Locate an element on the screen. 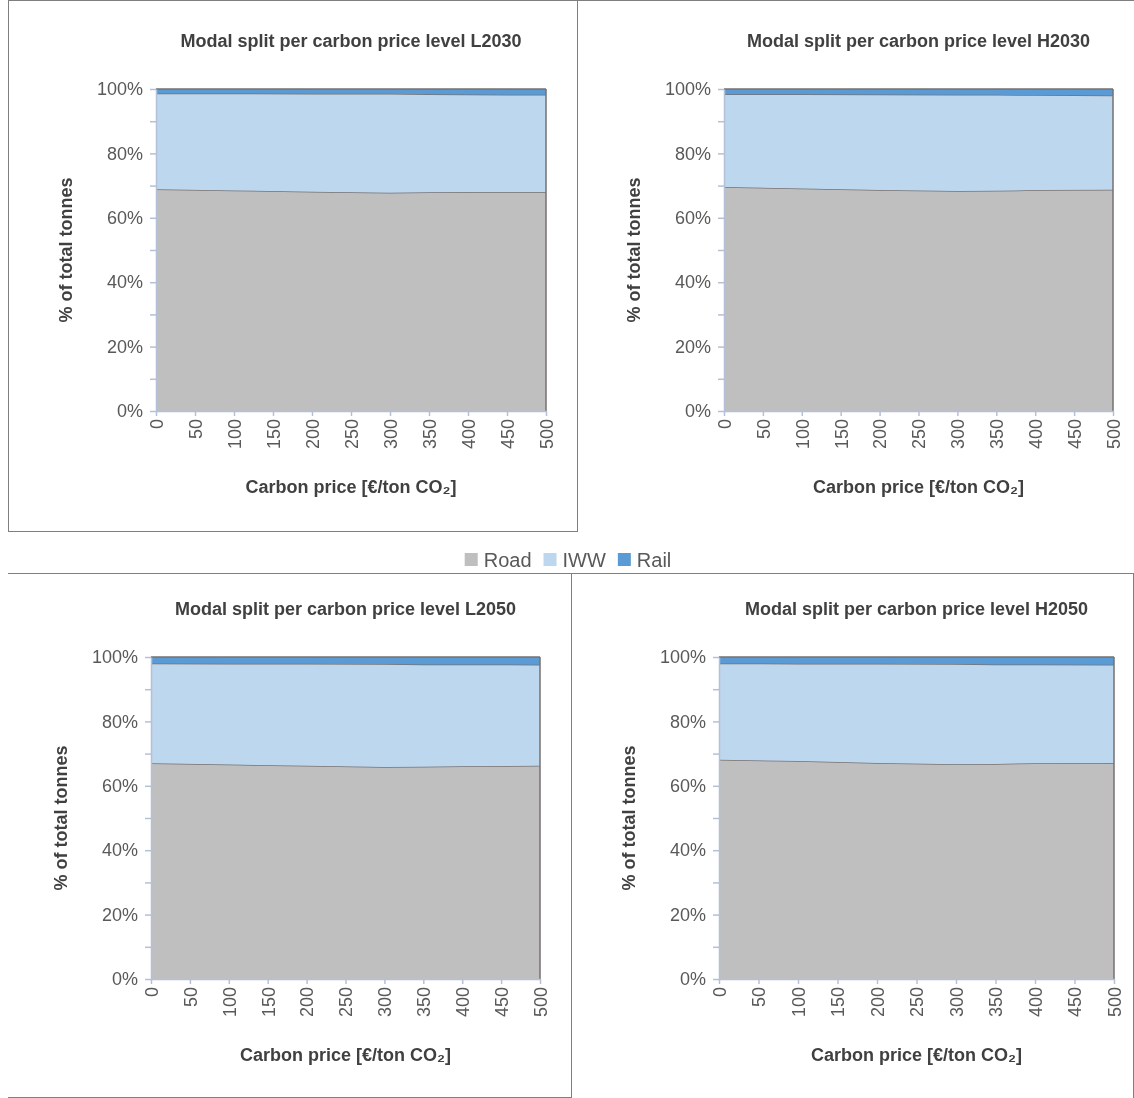  legend-label: Rail is located at coordinates (654, 560).